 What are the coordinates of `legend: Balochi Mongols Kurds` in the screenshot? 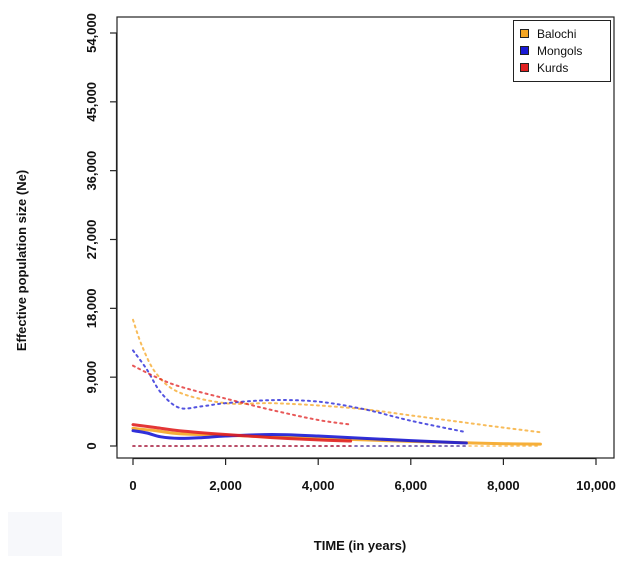 It's located at (562, 51).